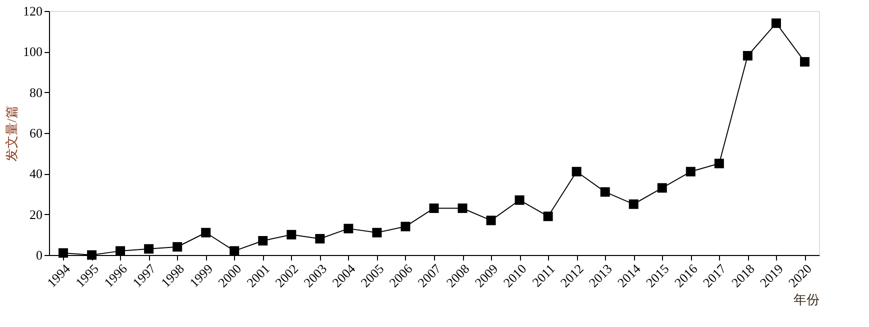 This screenshot has height=327, width=869. What do you see at coordinates (36, 92) in the screenshot?
I see `y-tick-label: 80` at bounding box center [36, 92].